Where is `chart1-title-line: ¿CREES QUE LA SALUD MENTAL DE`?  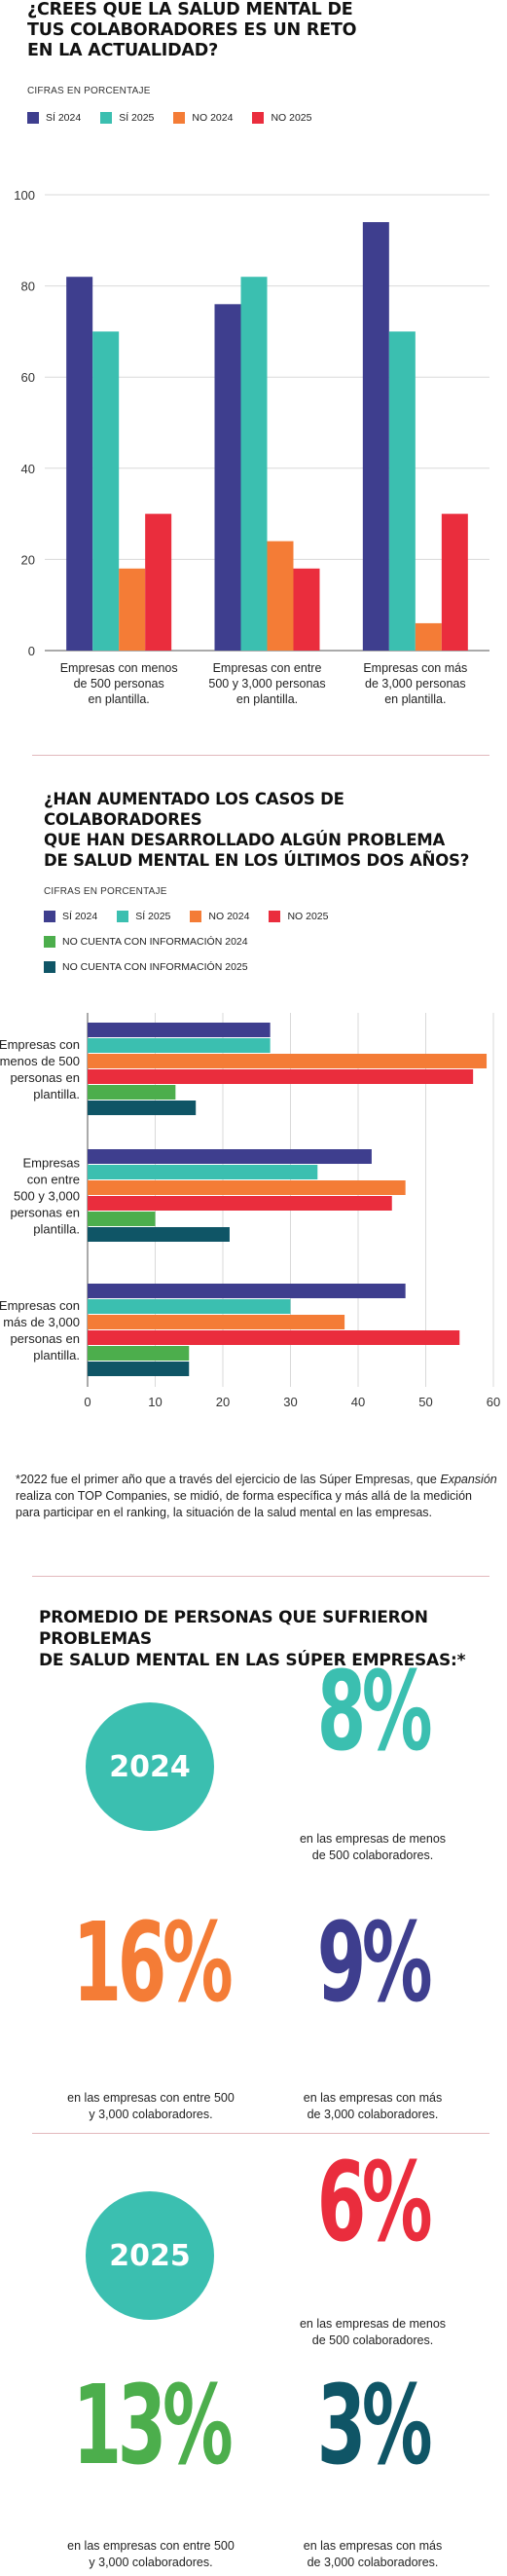
chart1-title-line: ¿CREES QUE LA SALUD MENTAL DE is located at coordinates (190, 9).